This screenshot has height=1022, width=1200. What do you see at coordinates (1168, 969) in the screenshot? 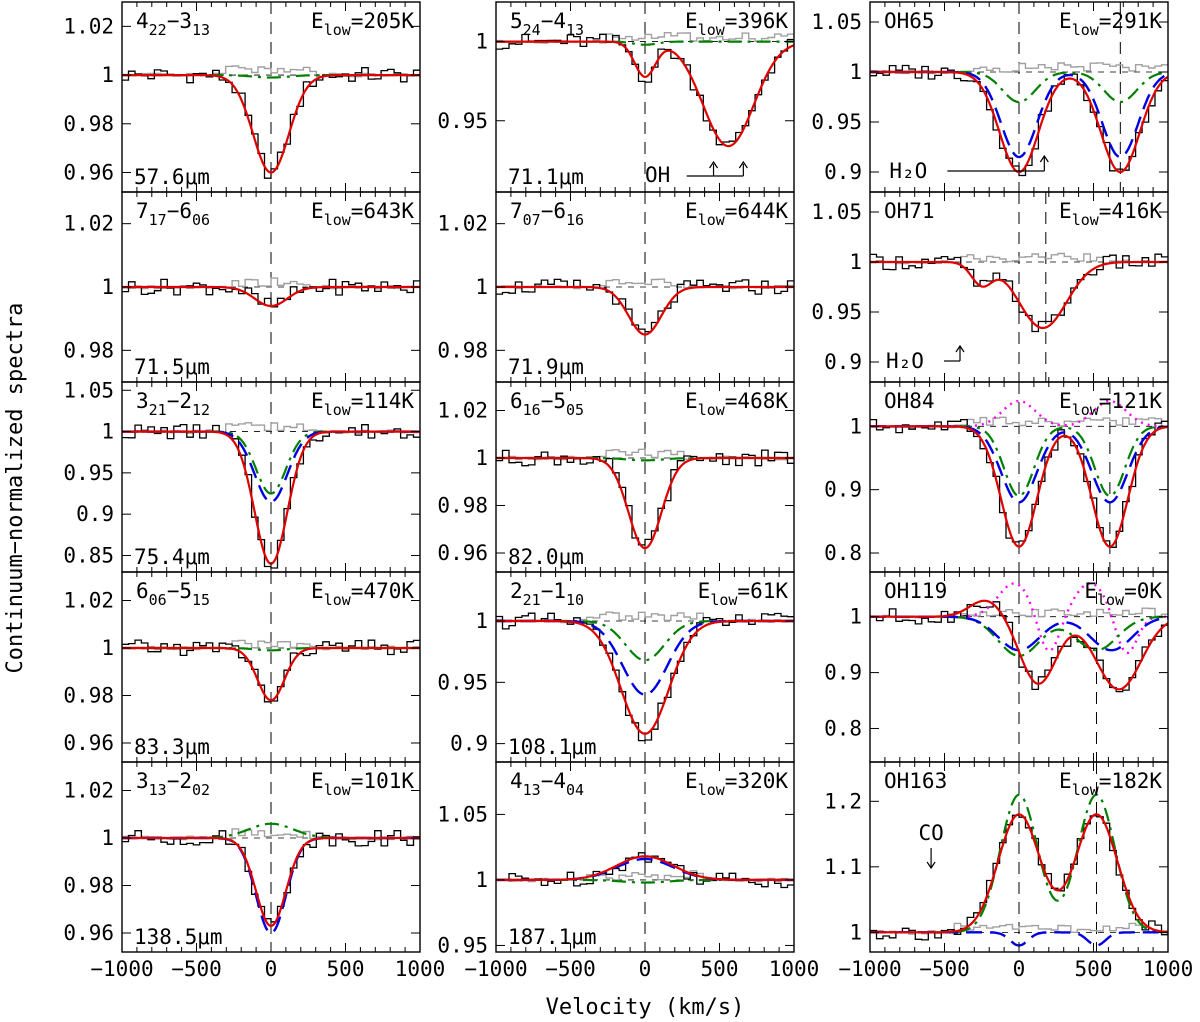
I see `x-tick-label: 1000` at bounding box center [1168, 969].